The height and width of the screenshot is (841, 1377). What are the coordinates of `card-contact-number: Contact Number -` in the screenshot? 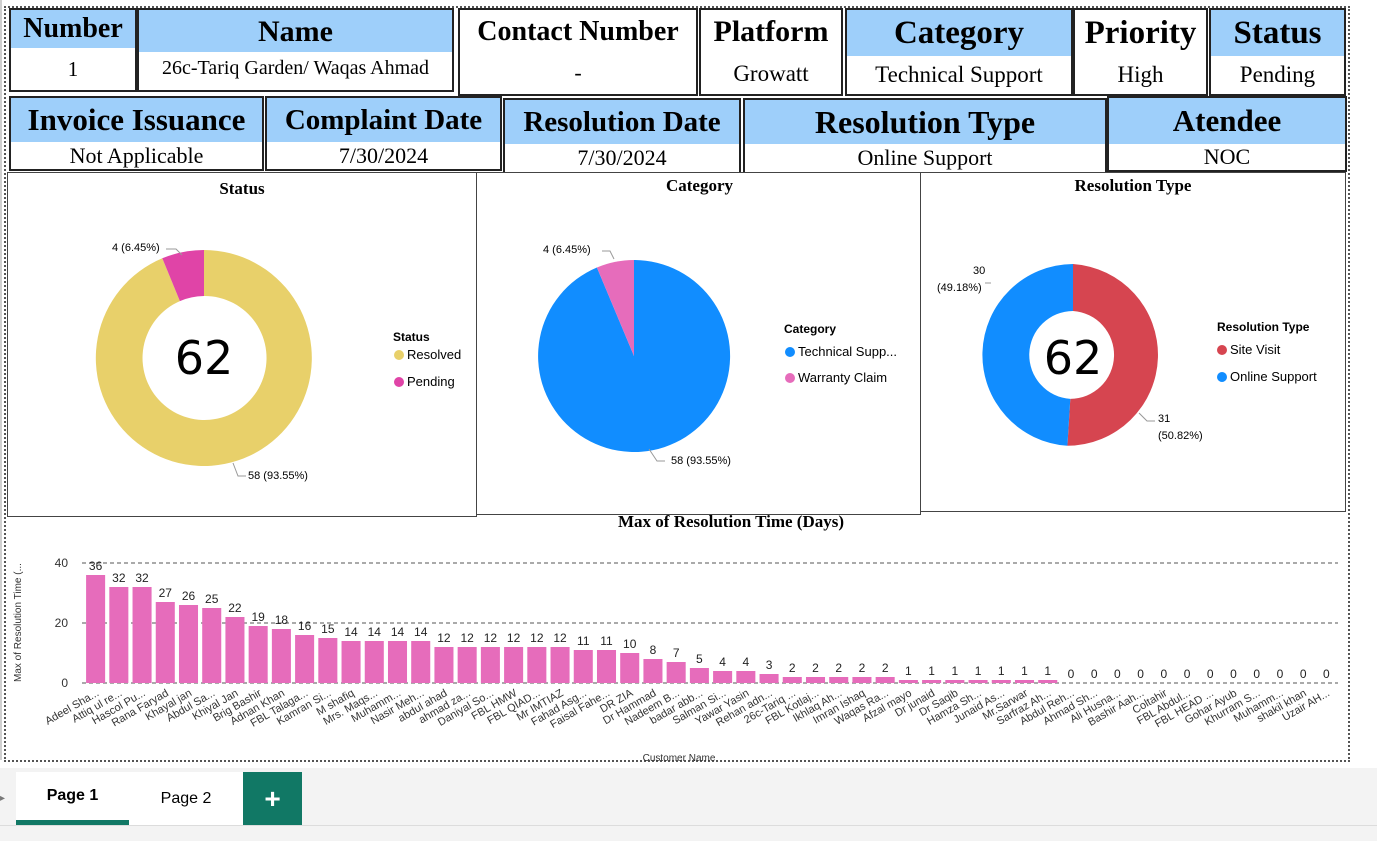 It's located at (578, 52).